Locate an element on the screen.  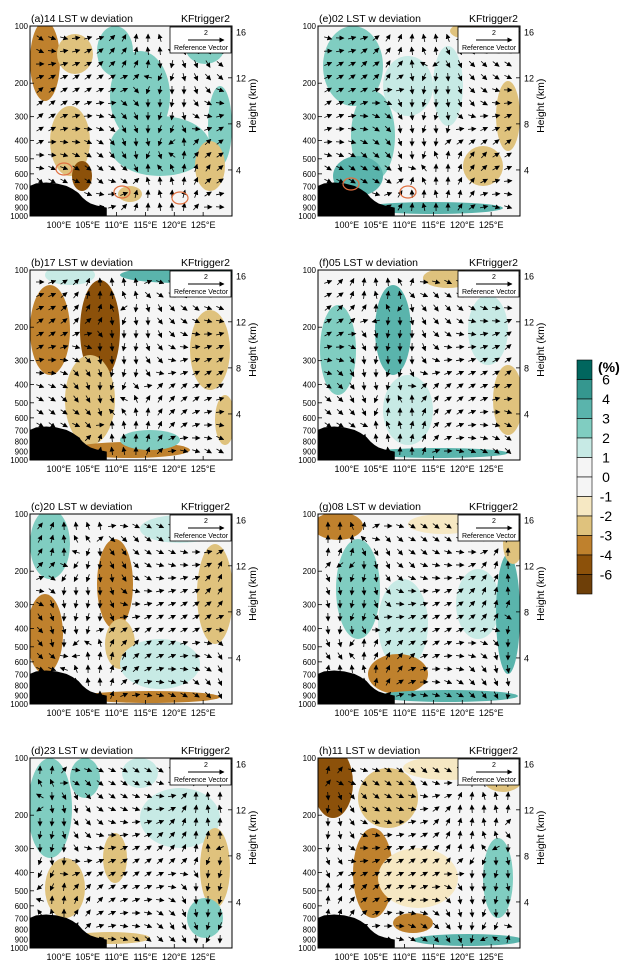
pressure-tick-label: 100 is located at coordinates (22, 514).